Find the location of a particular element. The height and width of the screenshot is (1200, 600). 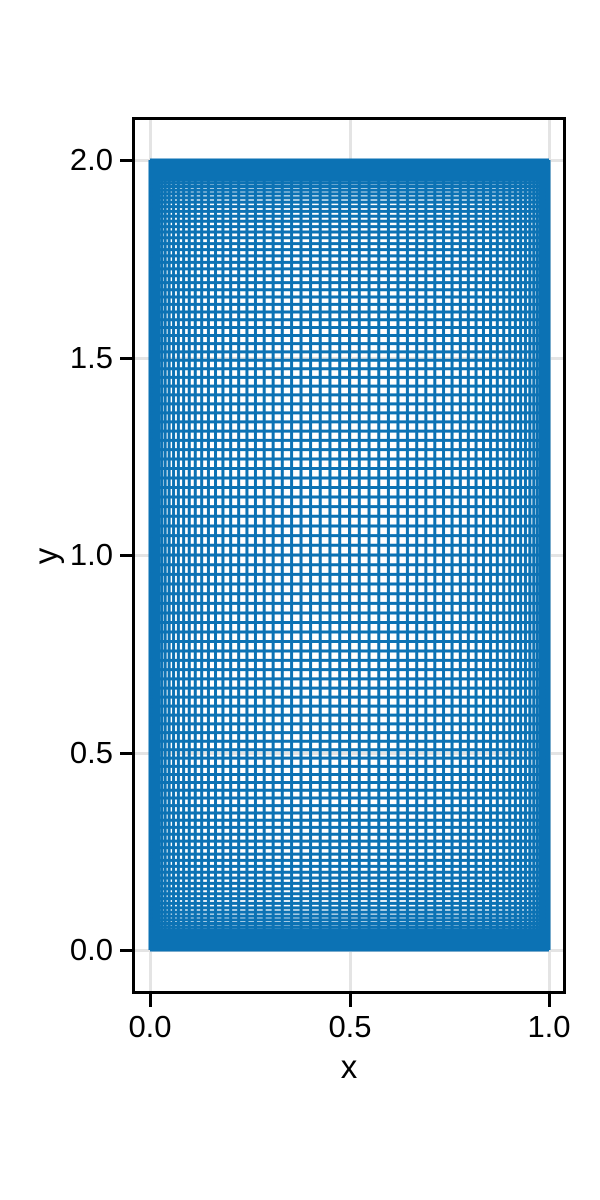

x-tick-label: 1.0 is located at coordinates (549, 1026).